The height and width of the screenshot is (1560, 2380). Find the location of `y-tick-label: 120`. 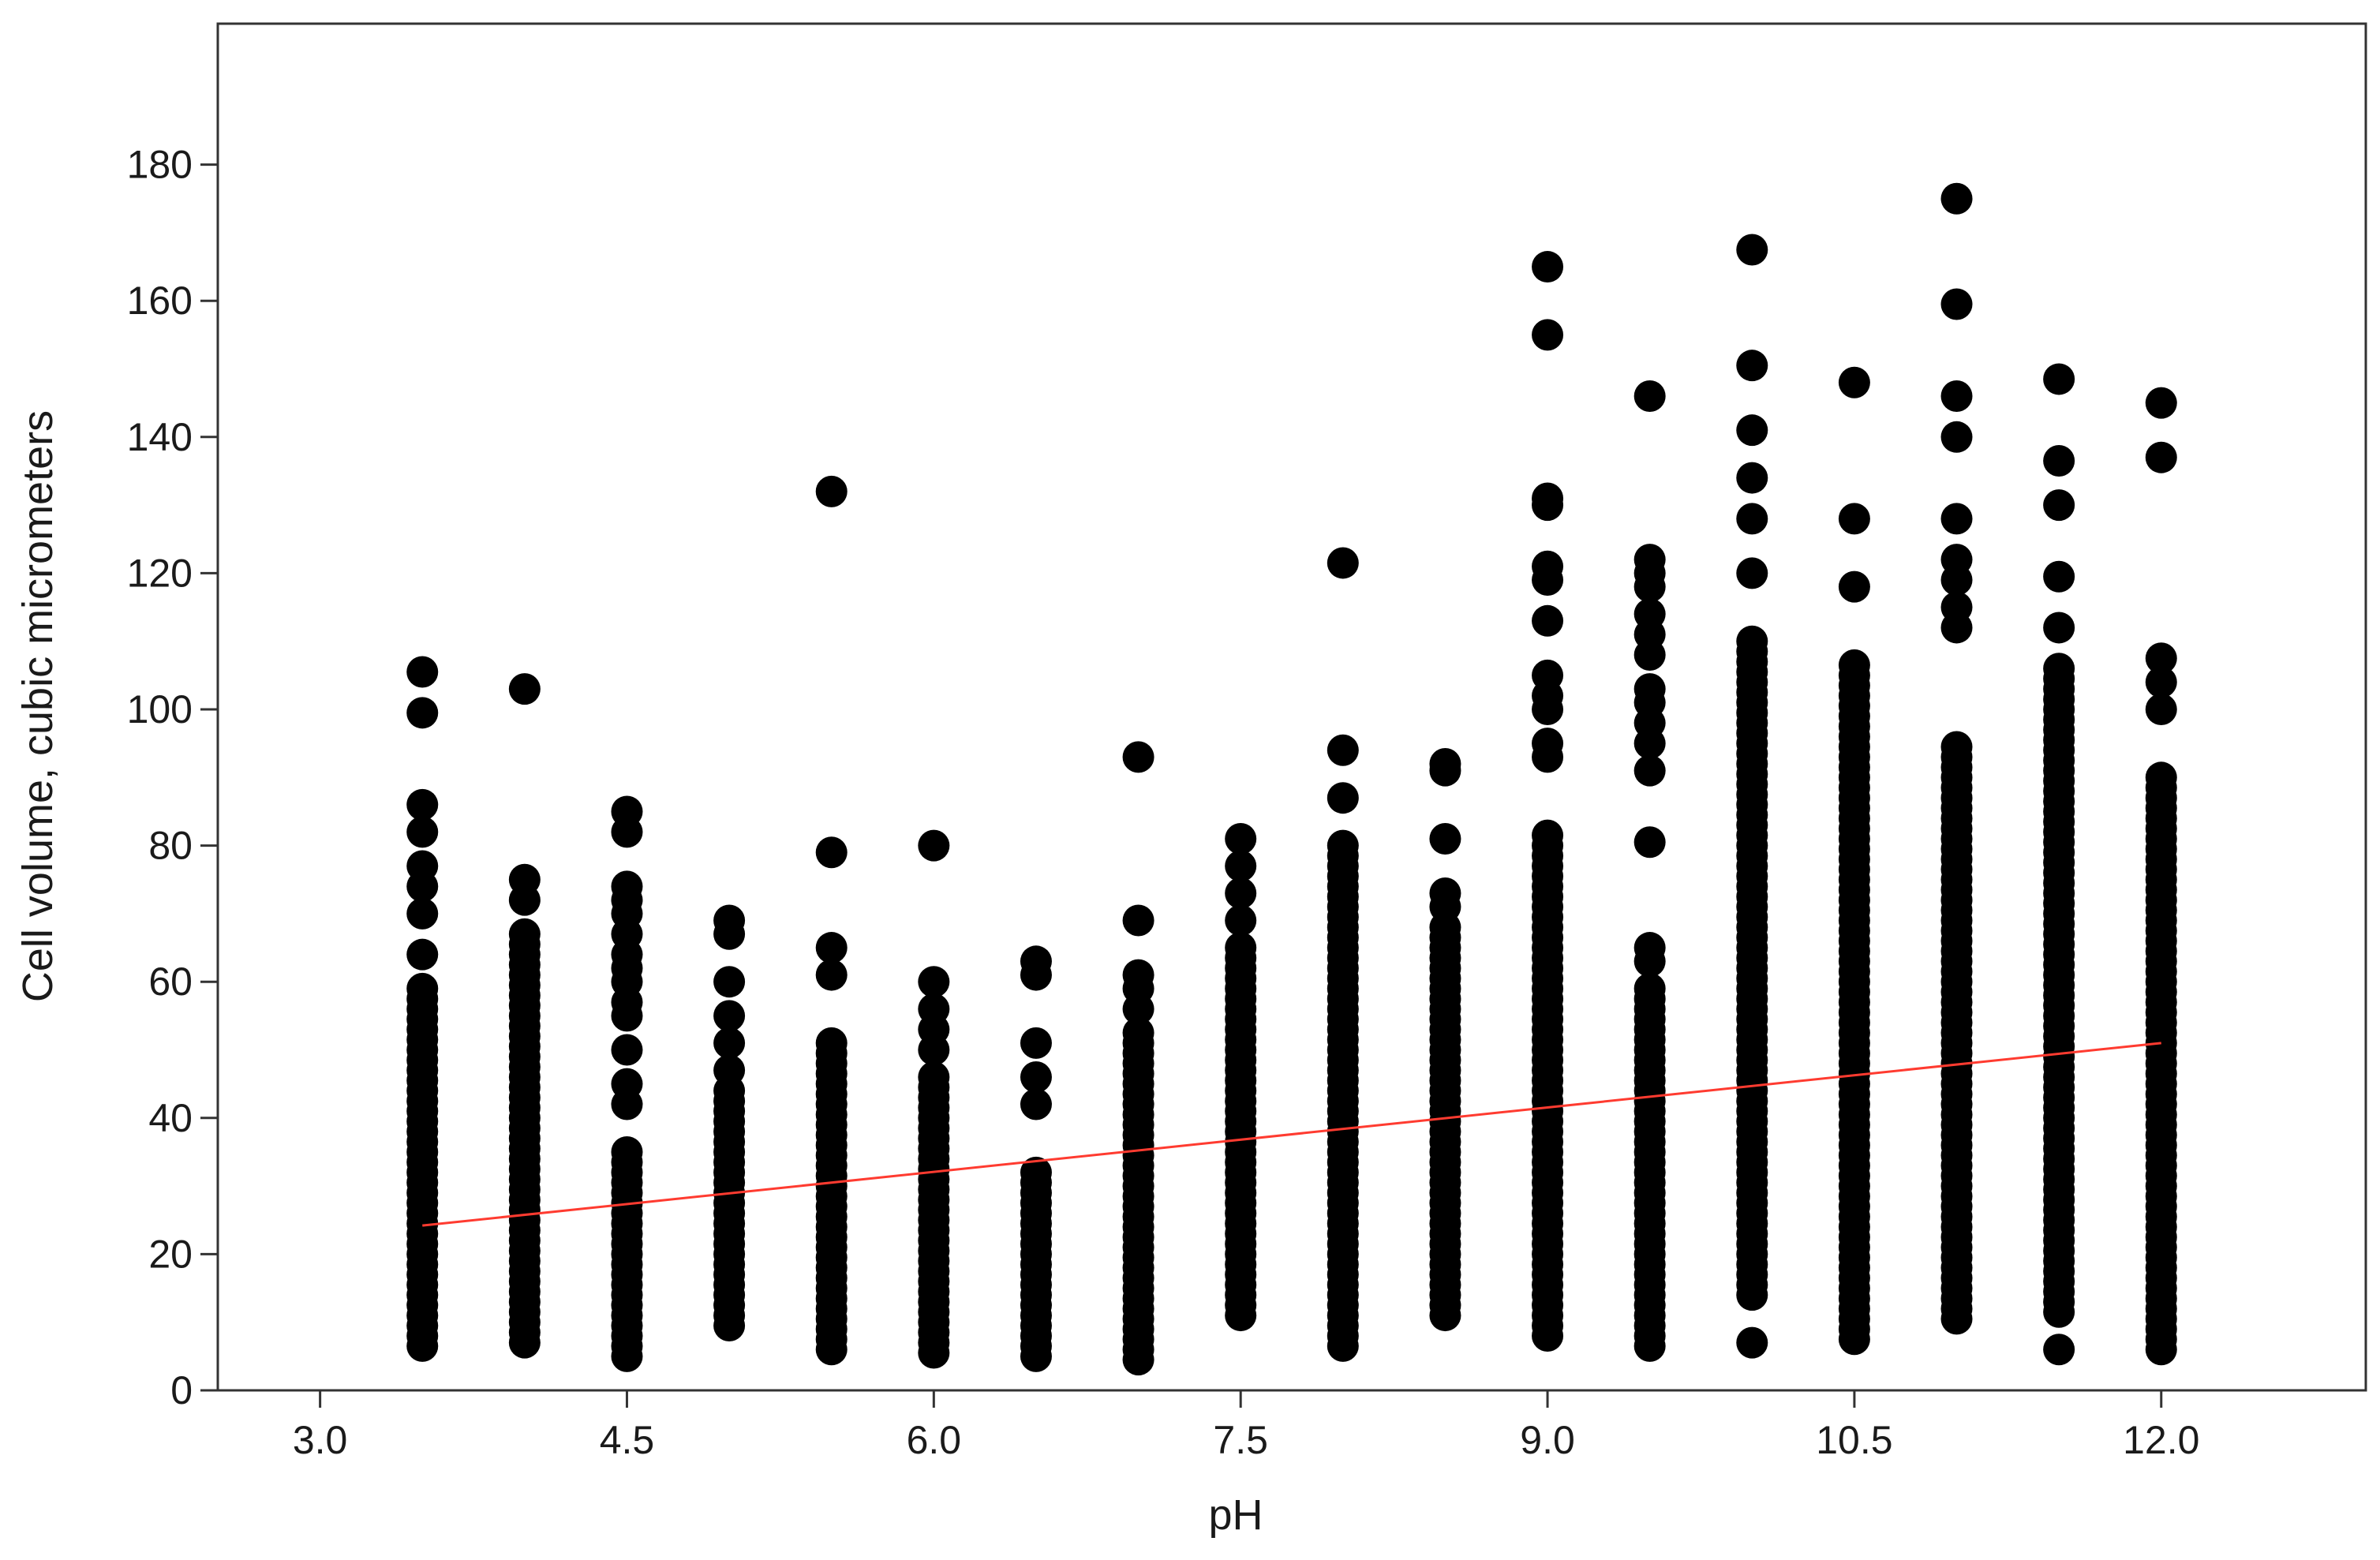

y-tick-label: 120 is located at coordinates (160, 573).